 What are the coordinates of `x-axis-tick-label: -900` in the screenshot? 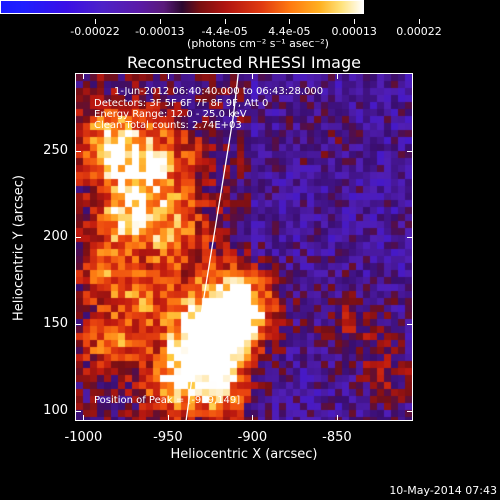 It's located at (252, 437).